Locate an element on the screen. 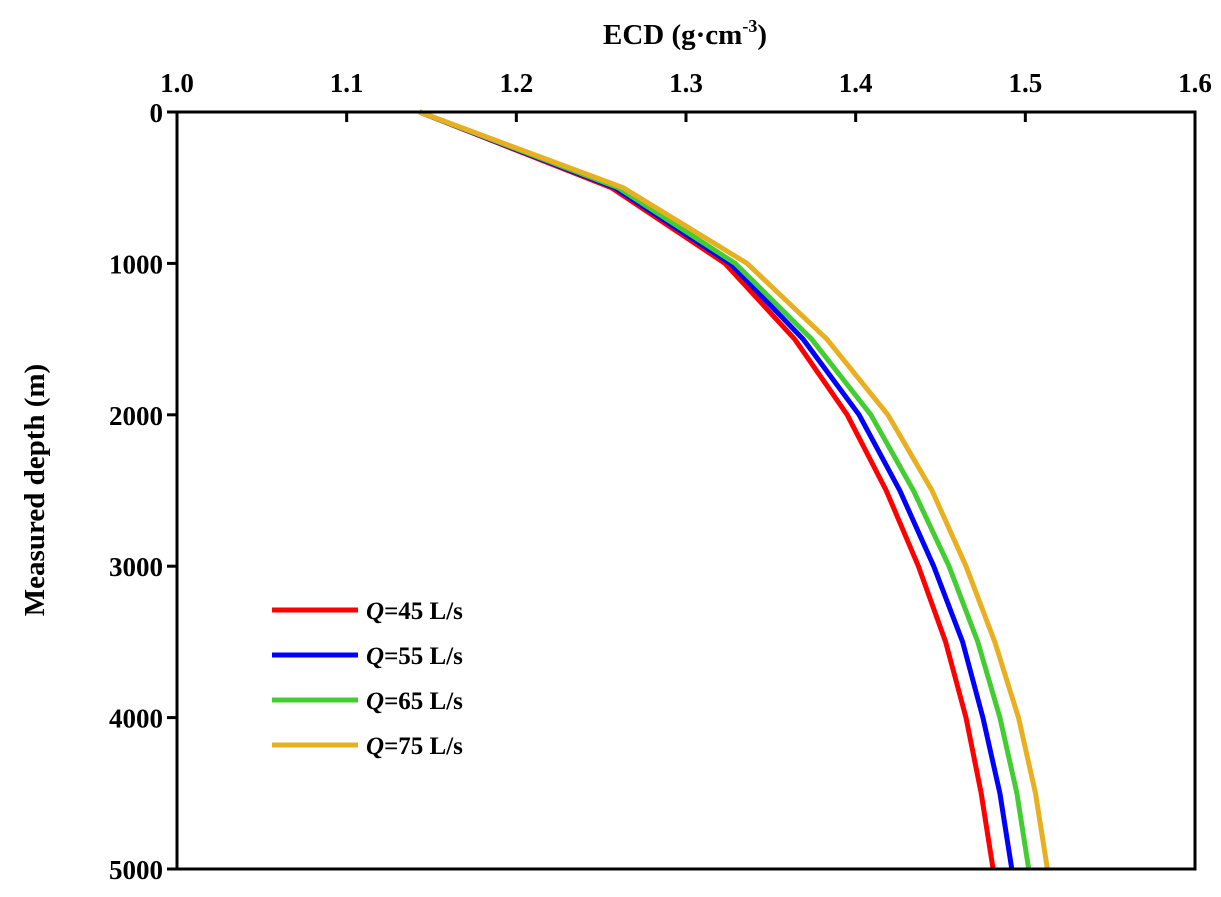 The width and height of the screenshot is (1221, 897). legend-label-value: =55 L/s is located at coordinates (423, 656).